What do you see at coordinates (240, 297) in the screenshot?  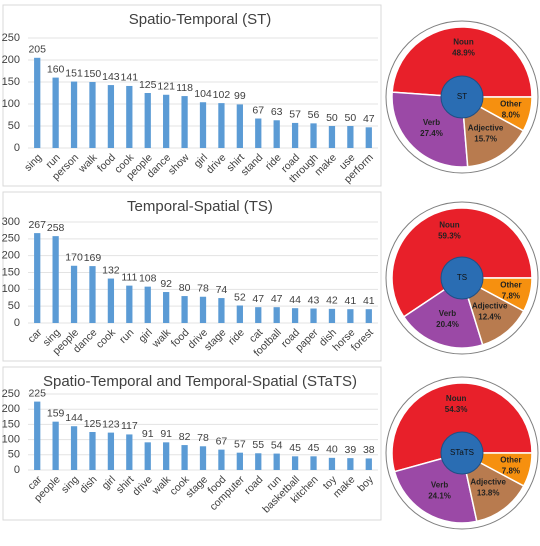 I see `value-label: 52` at bounding box center [240, 297].